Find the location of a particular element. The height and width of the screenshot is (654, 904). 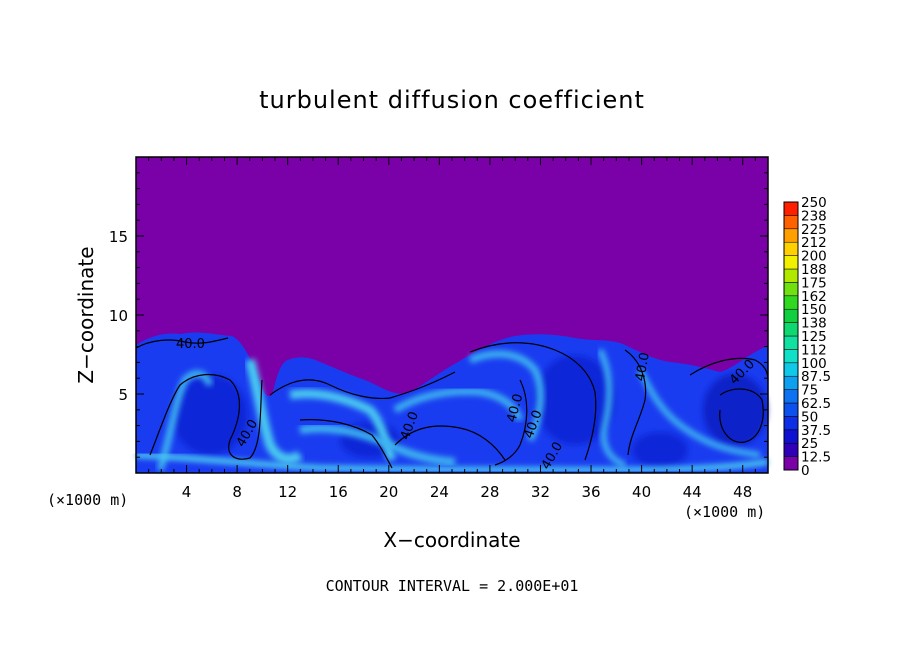

chart-title: turbulent diffusion coefficient is located at coordinates (452, 100).